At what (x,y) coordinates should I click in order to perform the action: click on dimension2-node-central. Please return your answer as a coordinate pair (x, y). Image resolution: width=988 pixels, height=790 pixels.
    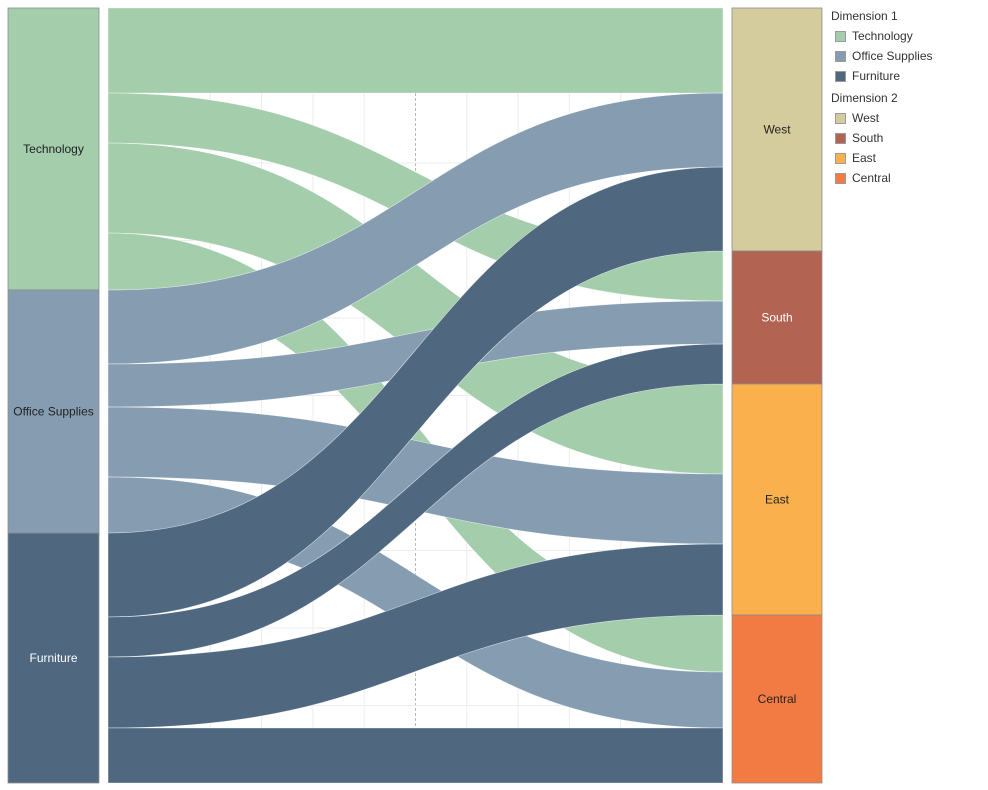
    Looking at the image, I should click on (777, 699).